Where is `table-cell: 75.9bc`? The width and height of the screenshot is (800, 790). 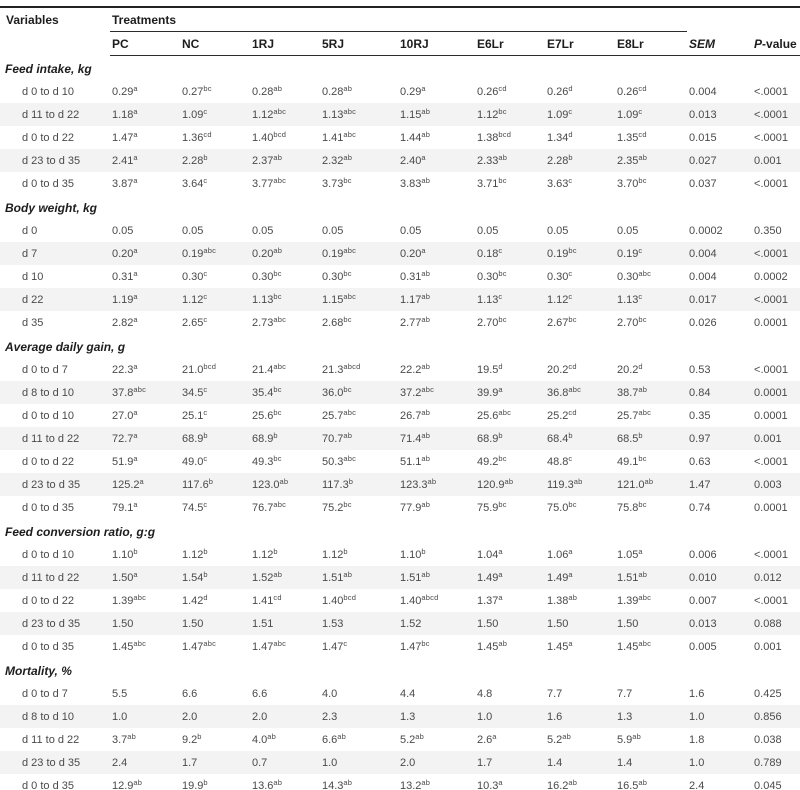 table-cell: 75.9bc is located at coordinates (492, 507).